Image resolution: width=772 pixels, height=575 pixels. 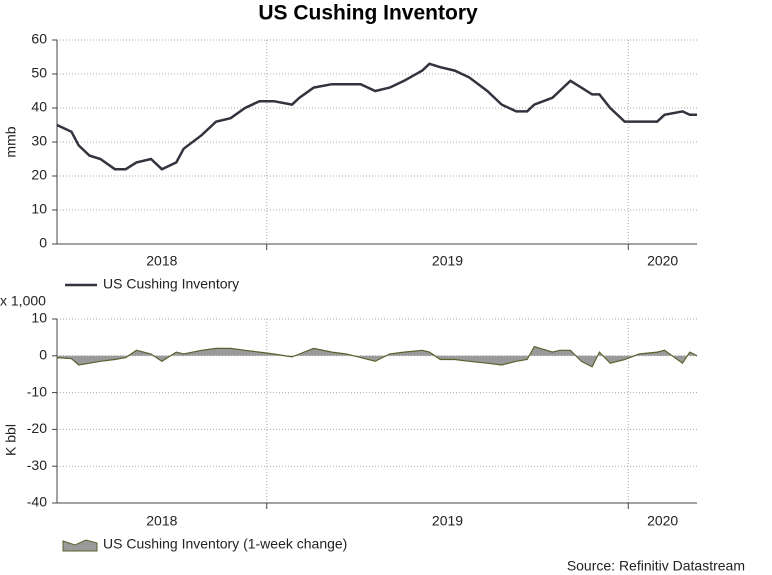 I want to click on y-unit: x 1,000, so click(x=23, y=301).